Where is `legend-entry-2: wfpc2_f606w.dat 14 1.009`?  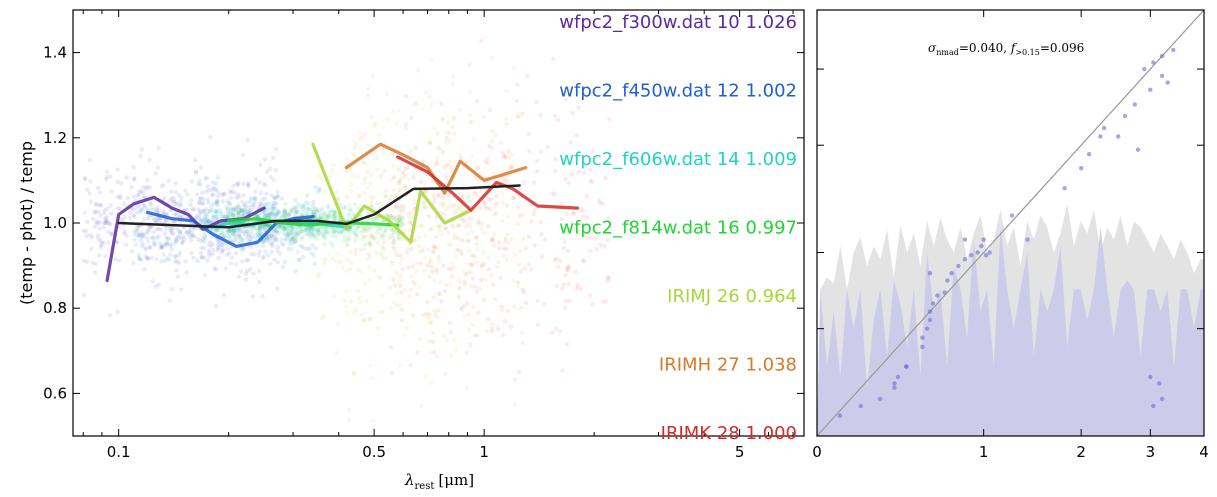 legend-entry-2: wfpc2_f606w.dat 14 1.009 is located at coordinates (678, 159).